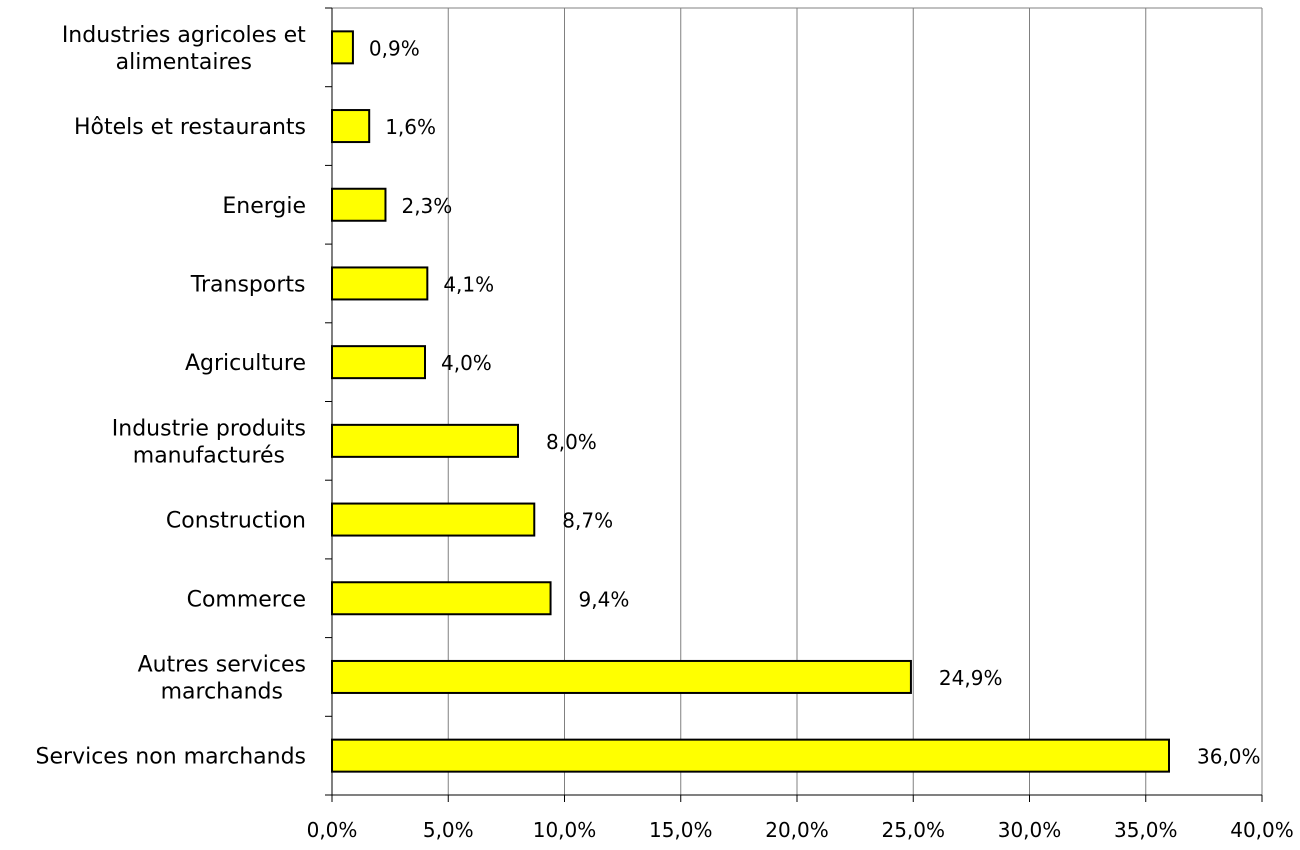  Describe the element at coordinates (332, 830) in the screenshot. I see `x-tick-label: 0,0%` at that location.